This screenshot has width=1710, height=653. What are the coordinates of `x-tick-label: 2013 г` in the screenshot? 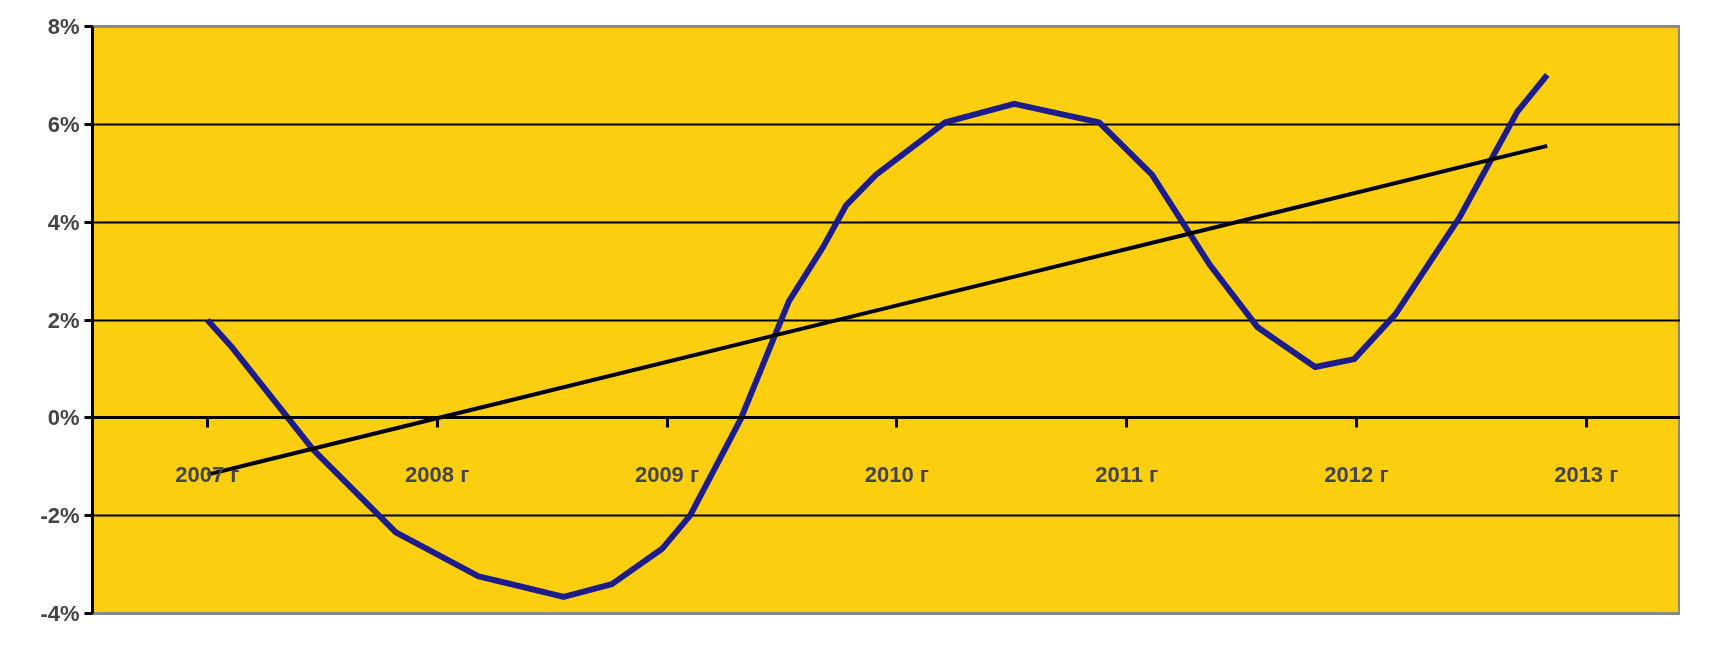 It's located at (1586, 474).